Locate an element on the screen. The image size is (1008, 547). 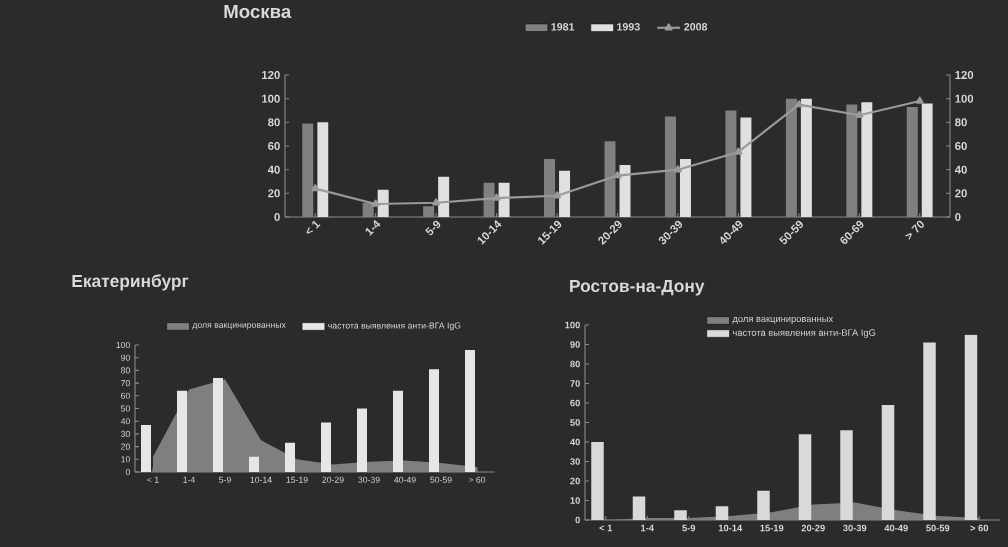
y2-tick-label: 60 is located at coordinates (961, 146).